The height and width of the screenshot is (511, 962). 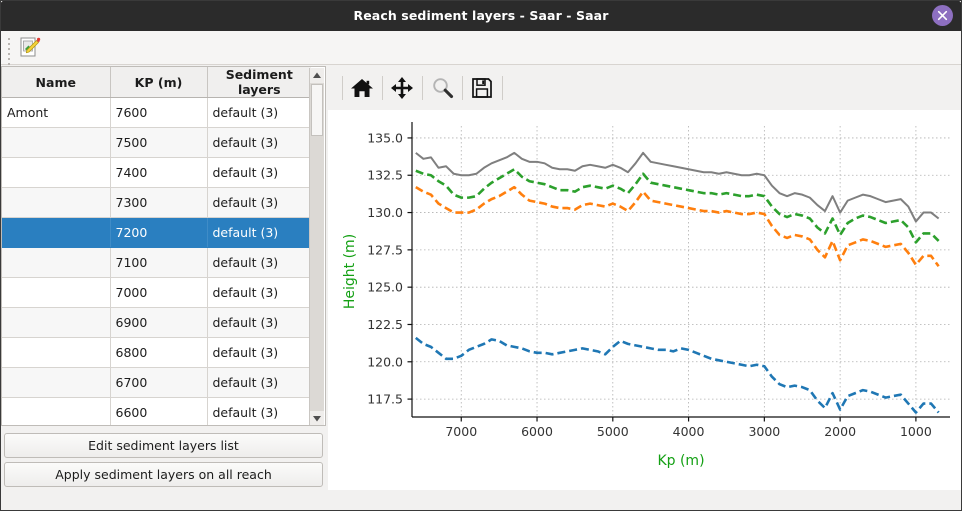 I want to click on table-vertical-scrollbar, so click(x=316, y=246).